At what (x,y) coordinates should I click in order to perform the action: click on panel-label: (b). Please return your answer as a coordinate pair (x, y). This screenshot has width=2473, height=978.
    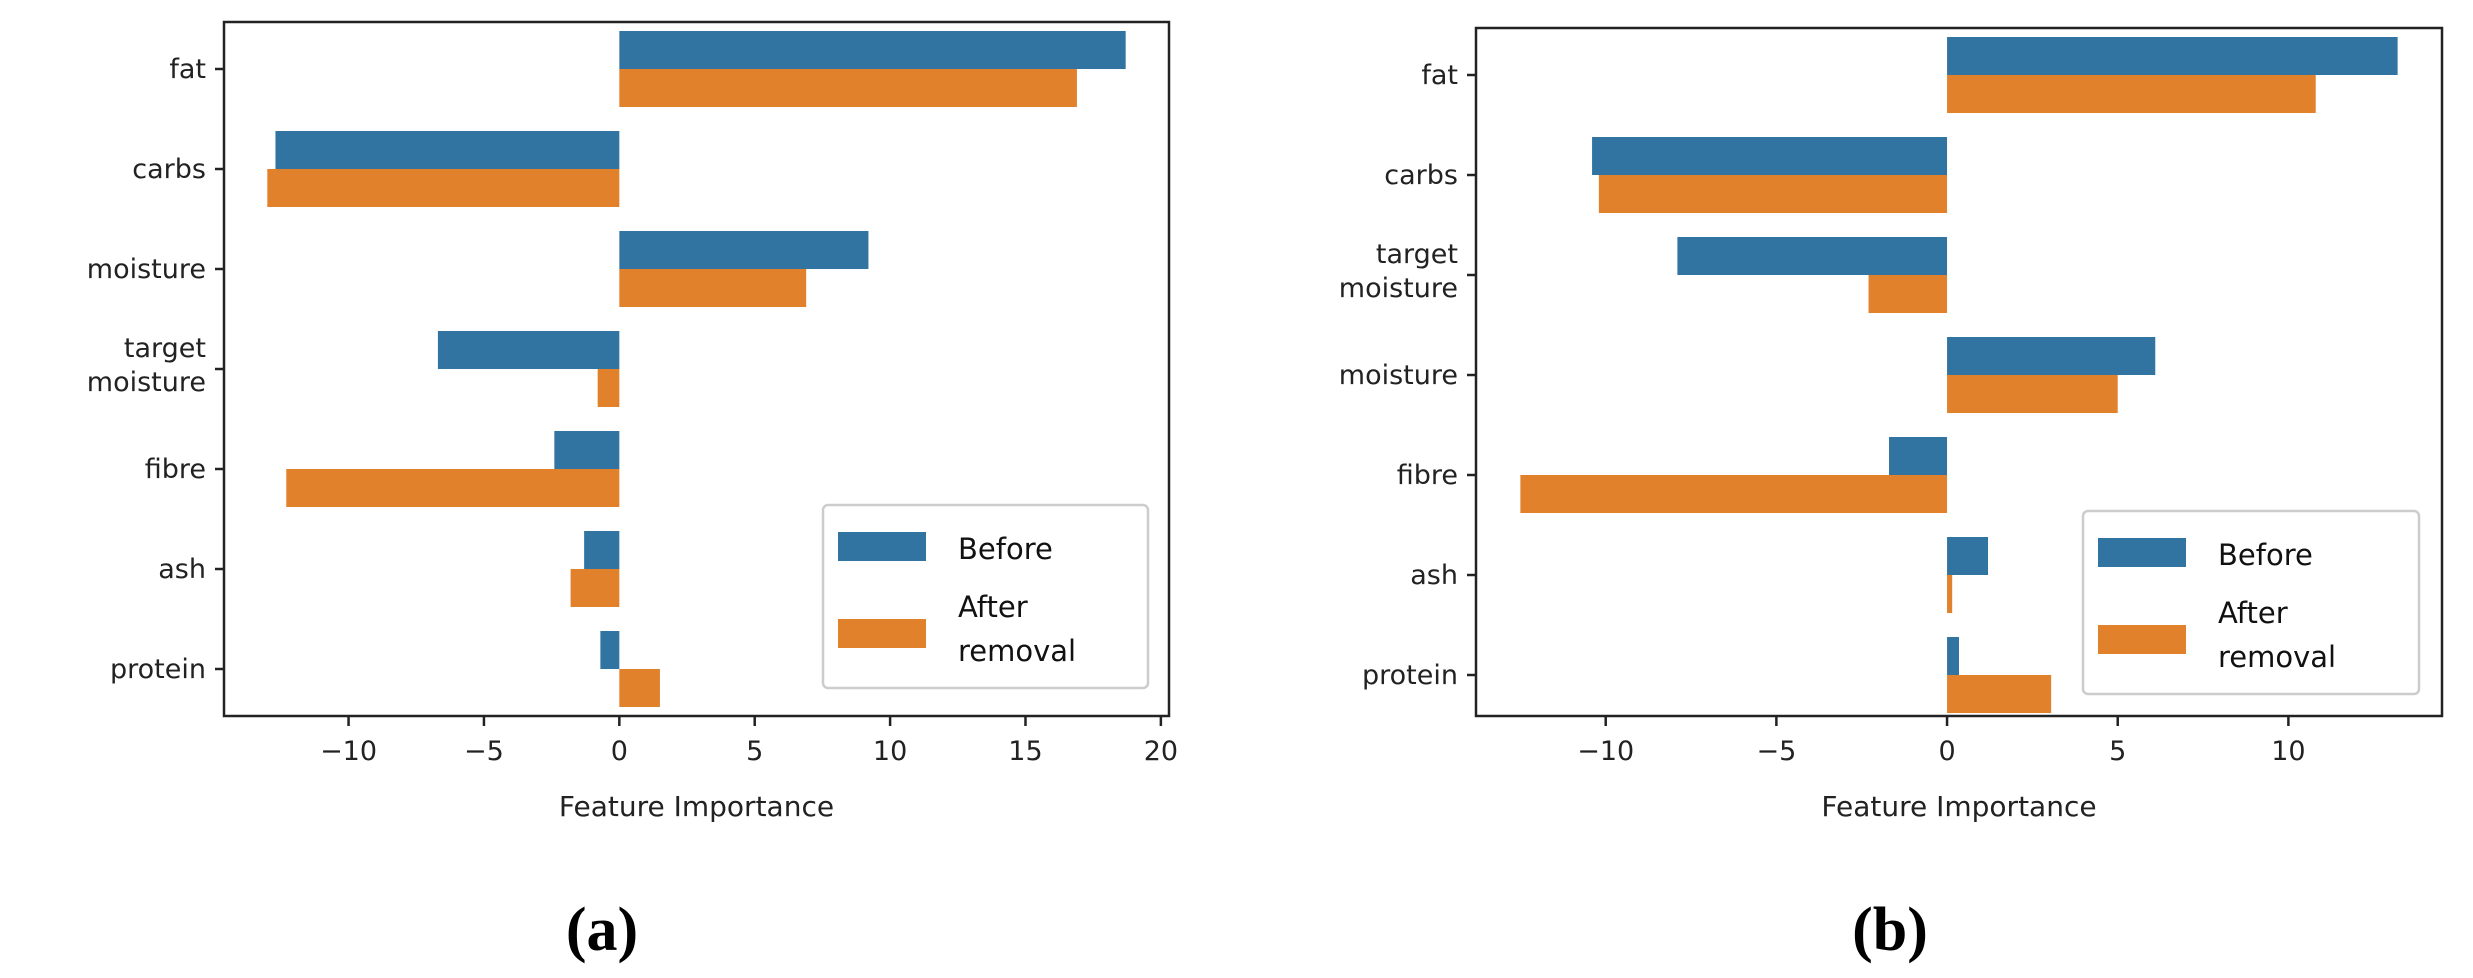
    Looking at the image, I should click on (1890, 930).